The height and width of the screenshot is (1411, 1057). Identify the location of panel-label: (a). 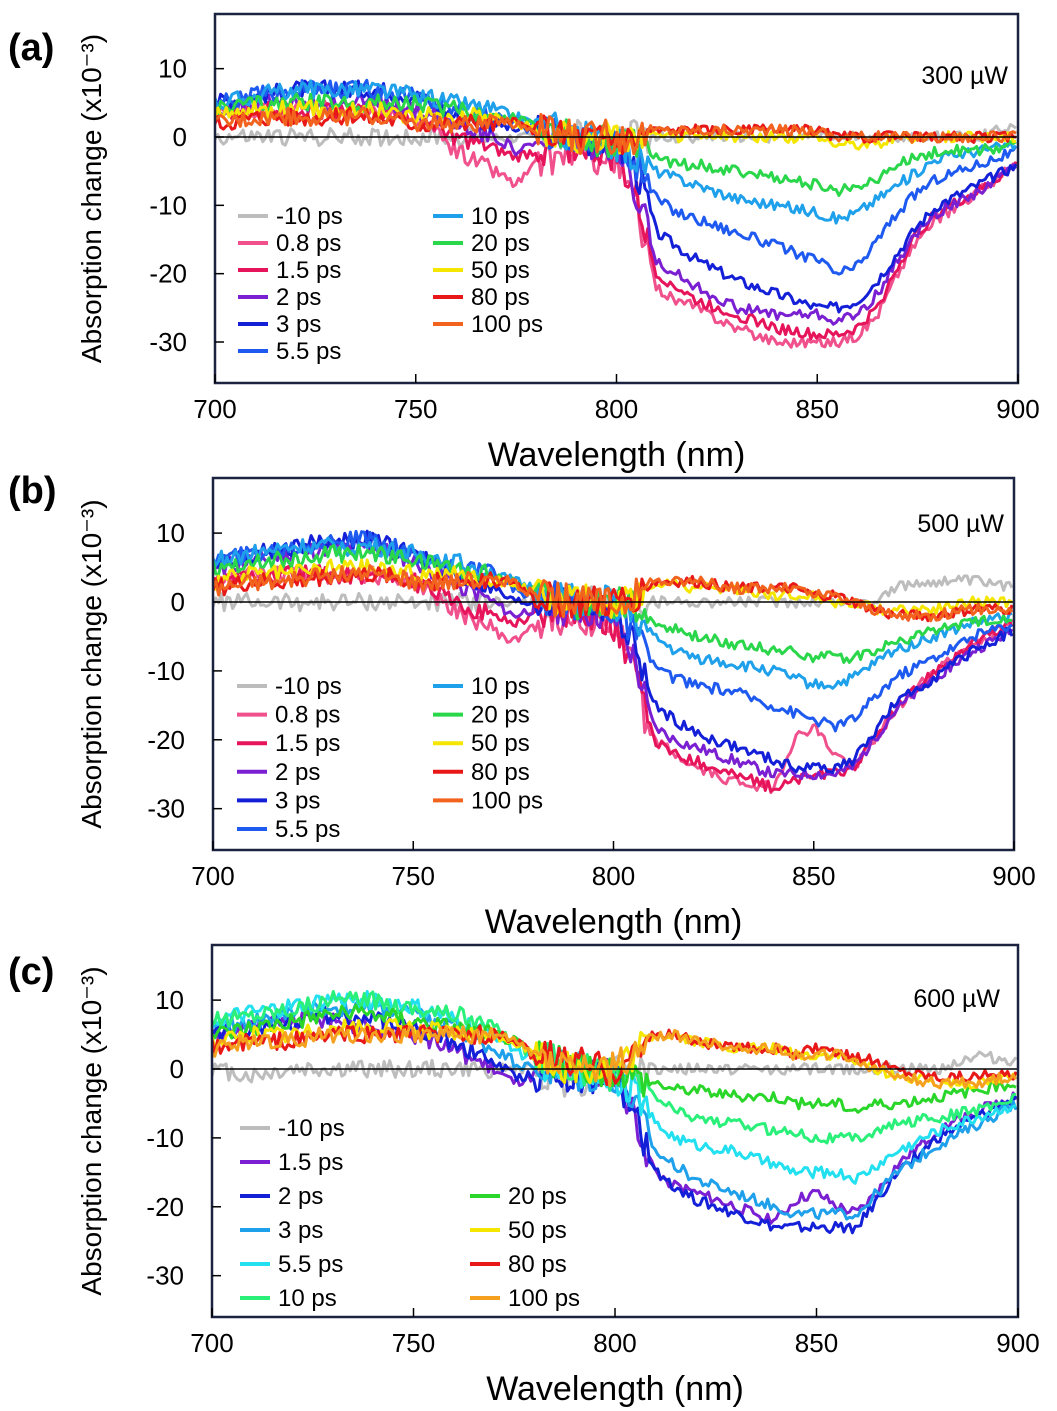
(31, 48).